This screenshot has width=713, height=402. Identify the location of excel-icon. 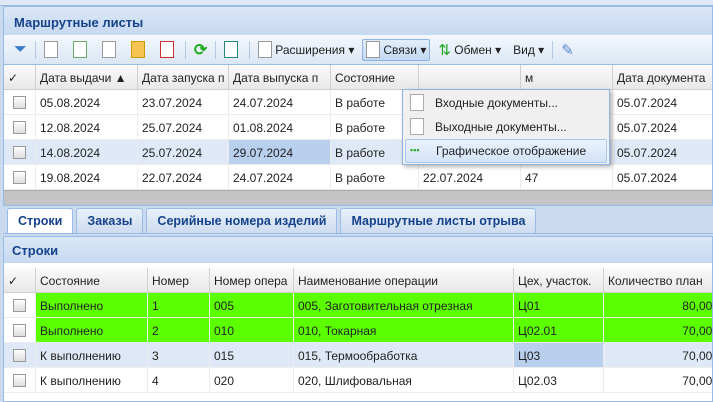
(231, 49).